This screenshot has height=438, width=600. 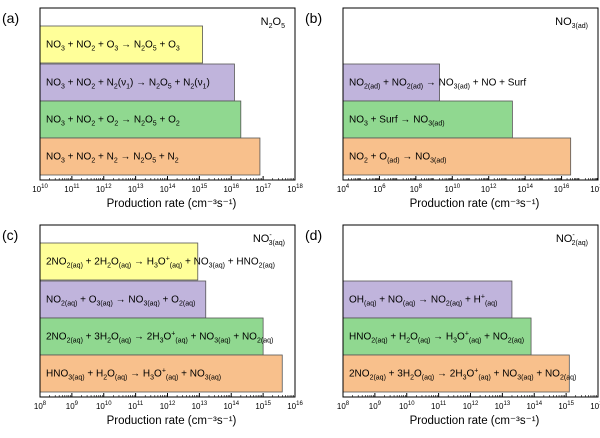 What do you see at coordinates (595, 189) in the screenshot?
I see `x-tick-label-1-18: 1018` at bounding box center [595, 189].